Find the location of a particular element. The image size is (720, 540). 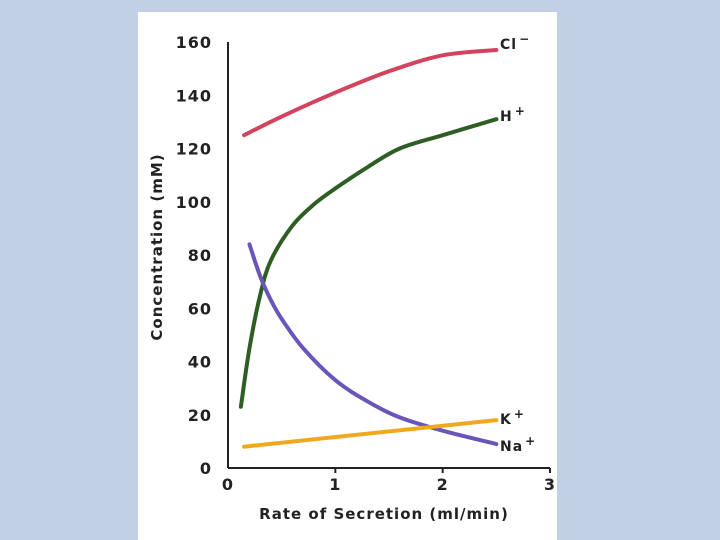

x-tick-label-1: 1 is located at coordinates (335, 484).